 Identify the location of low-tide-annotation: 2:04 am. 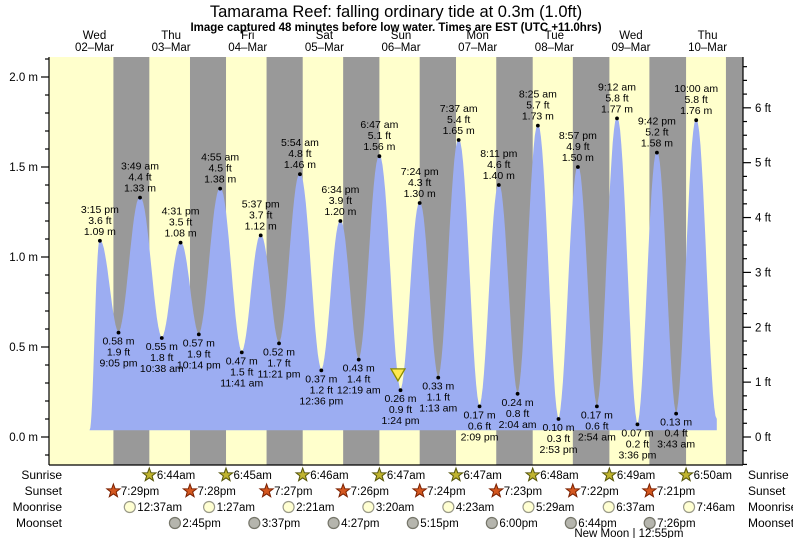
(518, 425).